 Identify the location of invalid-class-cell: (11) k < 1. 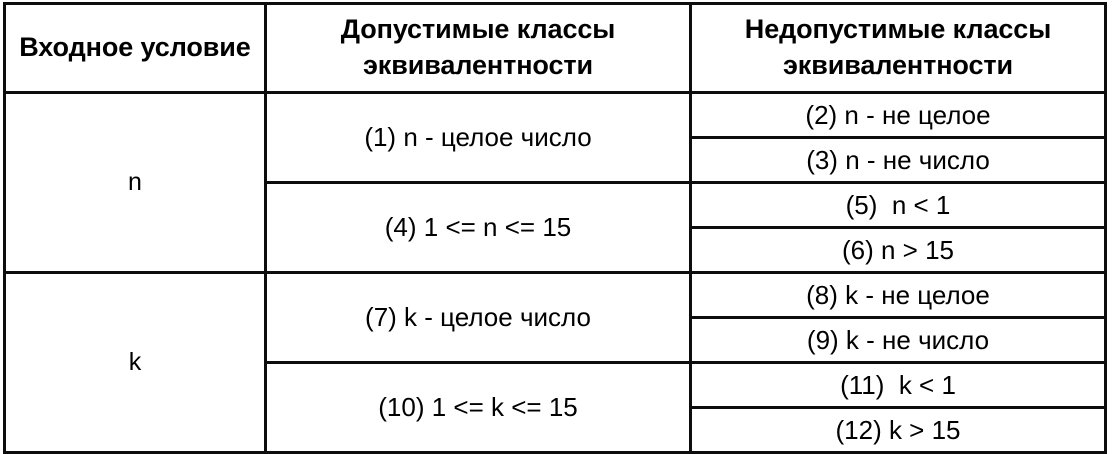
(898, 385).